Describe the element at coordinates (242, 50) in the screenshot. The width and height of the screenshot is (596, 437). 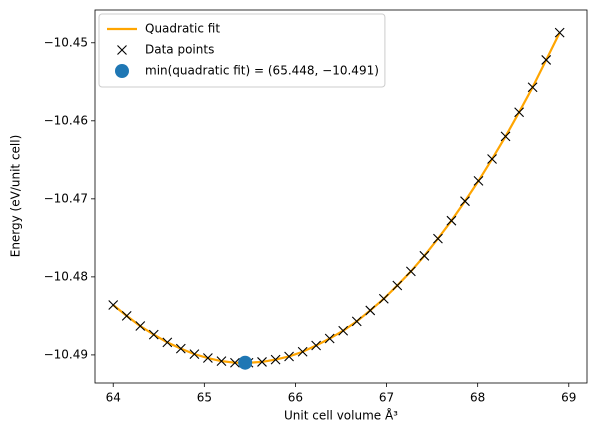
I see `legend-box` at that location.